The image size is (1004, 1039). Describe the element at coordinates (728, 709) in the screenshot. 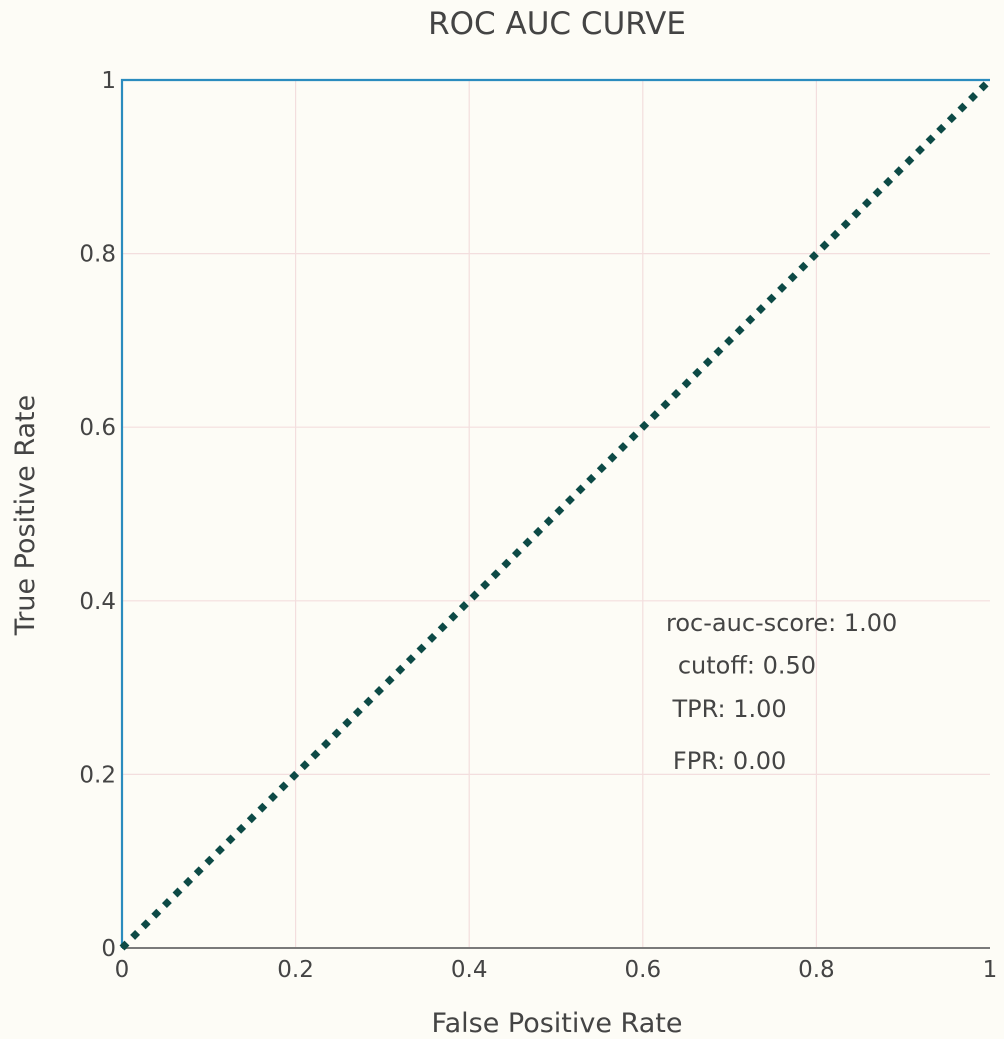

I see `annotation-label: TPR: 1.00` at that location.